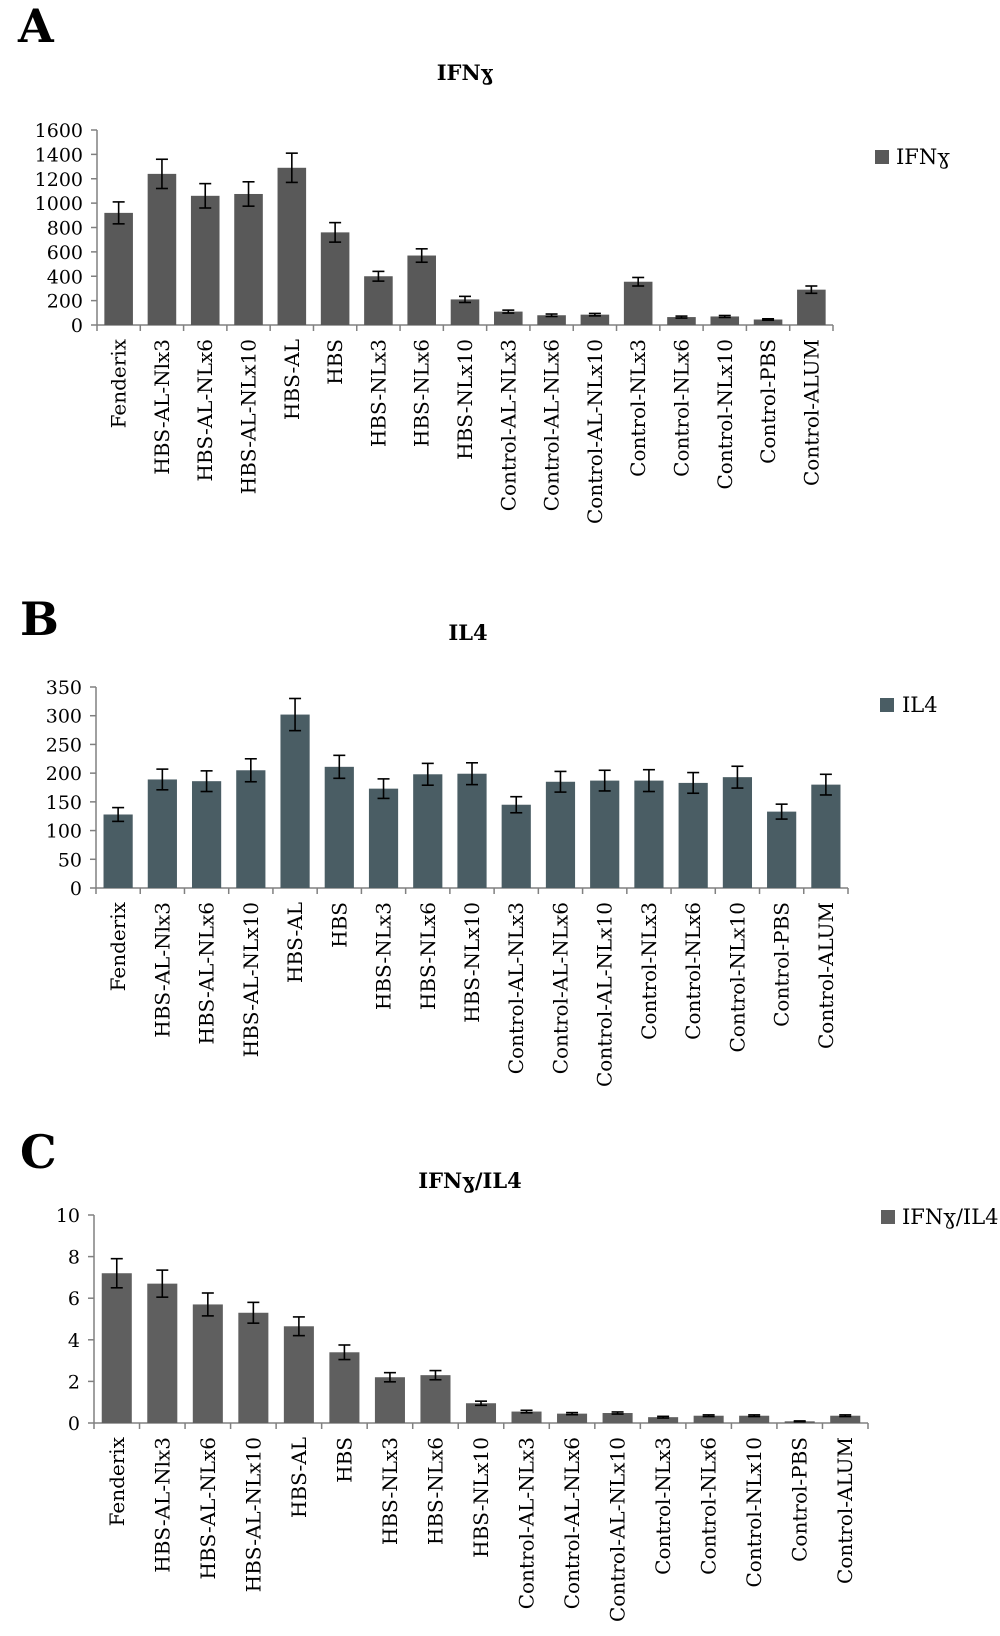 The height and width of the screenshot is (1636, 1000). Describe the element at coordinates (428, 956) in the screenshot. I see `x-category-label: HBS-NLx6` at that location.